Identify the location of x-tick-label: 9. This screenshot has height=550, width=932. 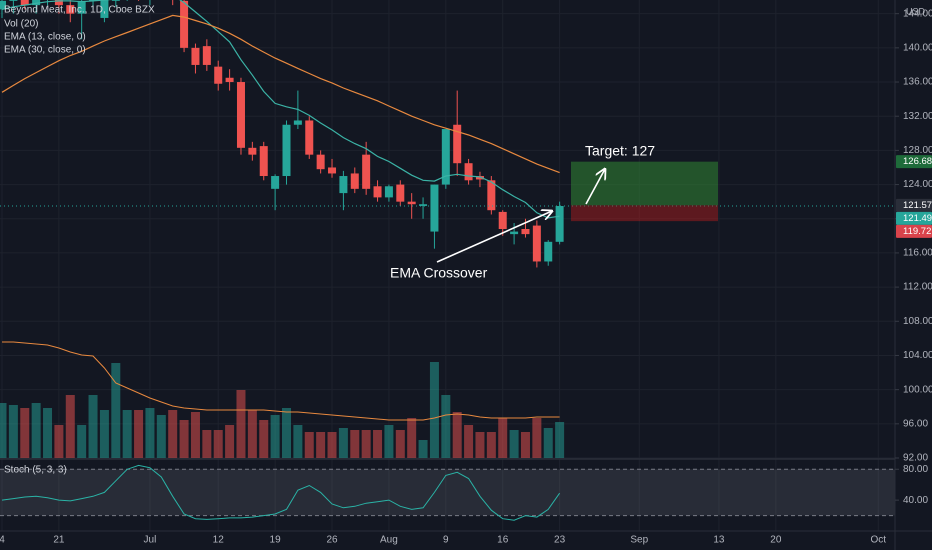
(446, 540).